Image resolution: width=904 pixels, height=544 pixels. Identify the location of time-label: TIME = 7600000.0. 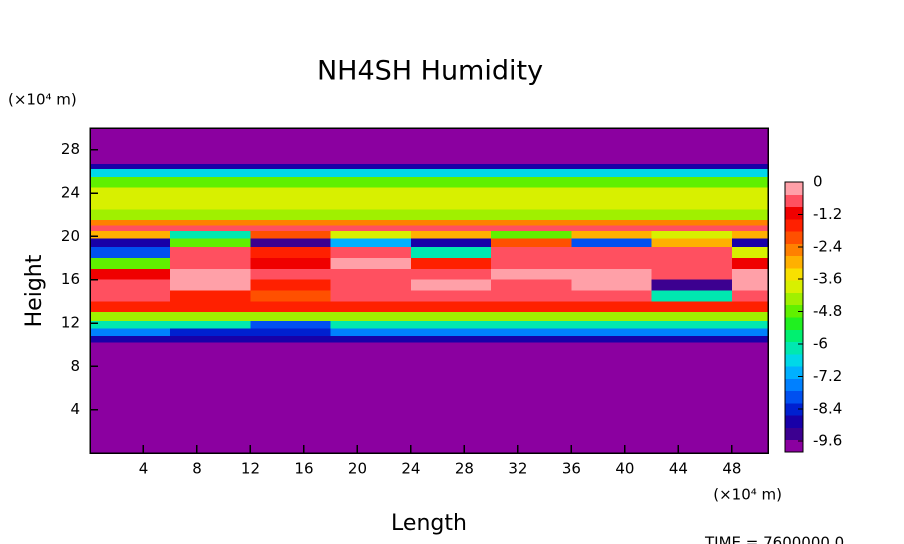
(774, 539).